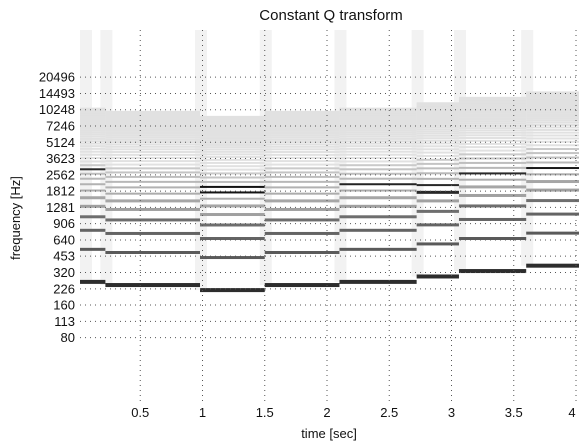  What do you see at coordinates (437, 192) in the screenshot?
I see `harmonic-band-note6-h6` at bounding box center [437, 192].